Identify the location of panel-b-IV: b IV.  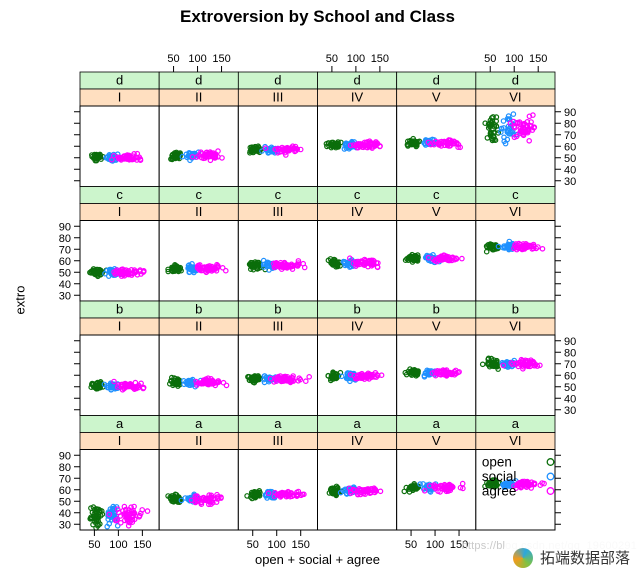
(357, 358).